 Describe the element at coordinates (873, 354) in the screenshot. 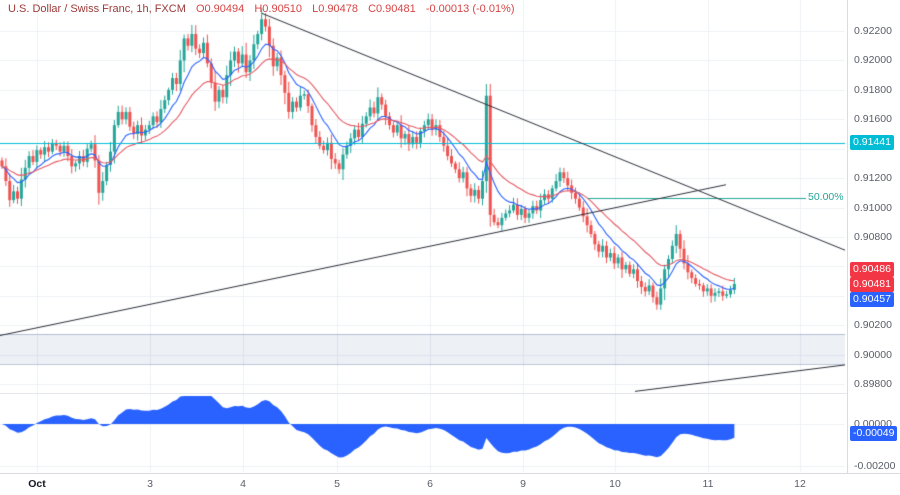

I see `price-axis-label: 0.90000` at that location.